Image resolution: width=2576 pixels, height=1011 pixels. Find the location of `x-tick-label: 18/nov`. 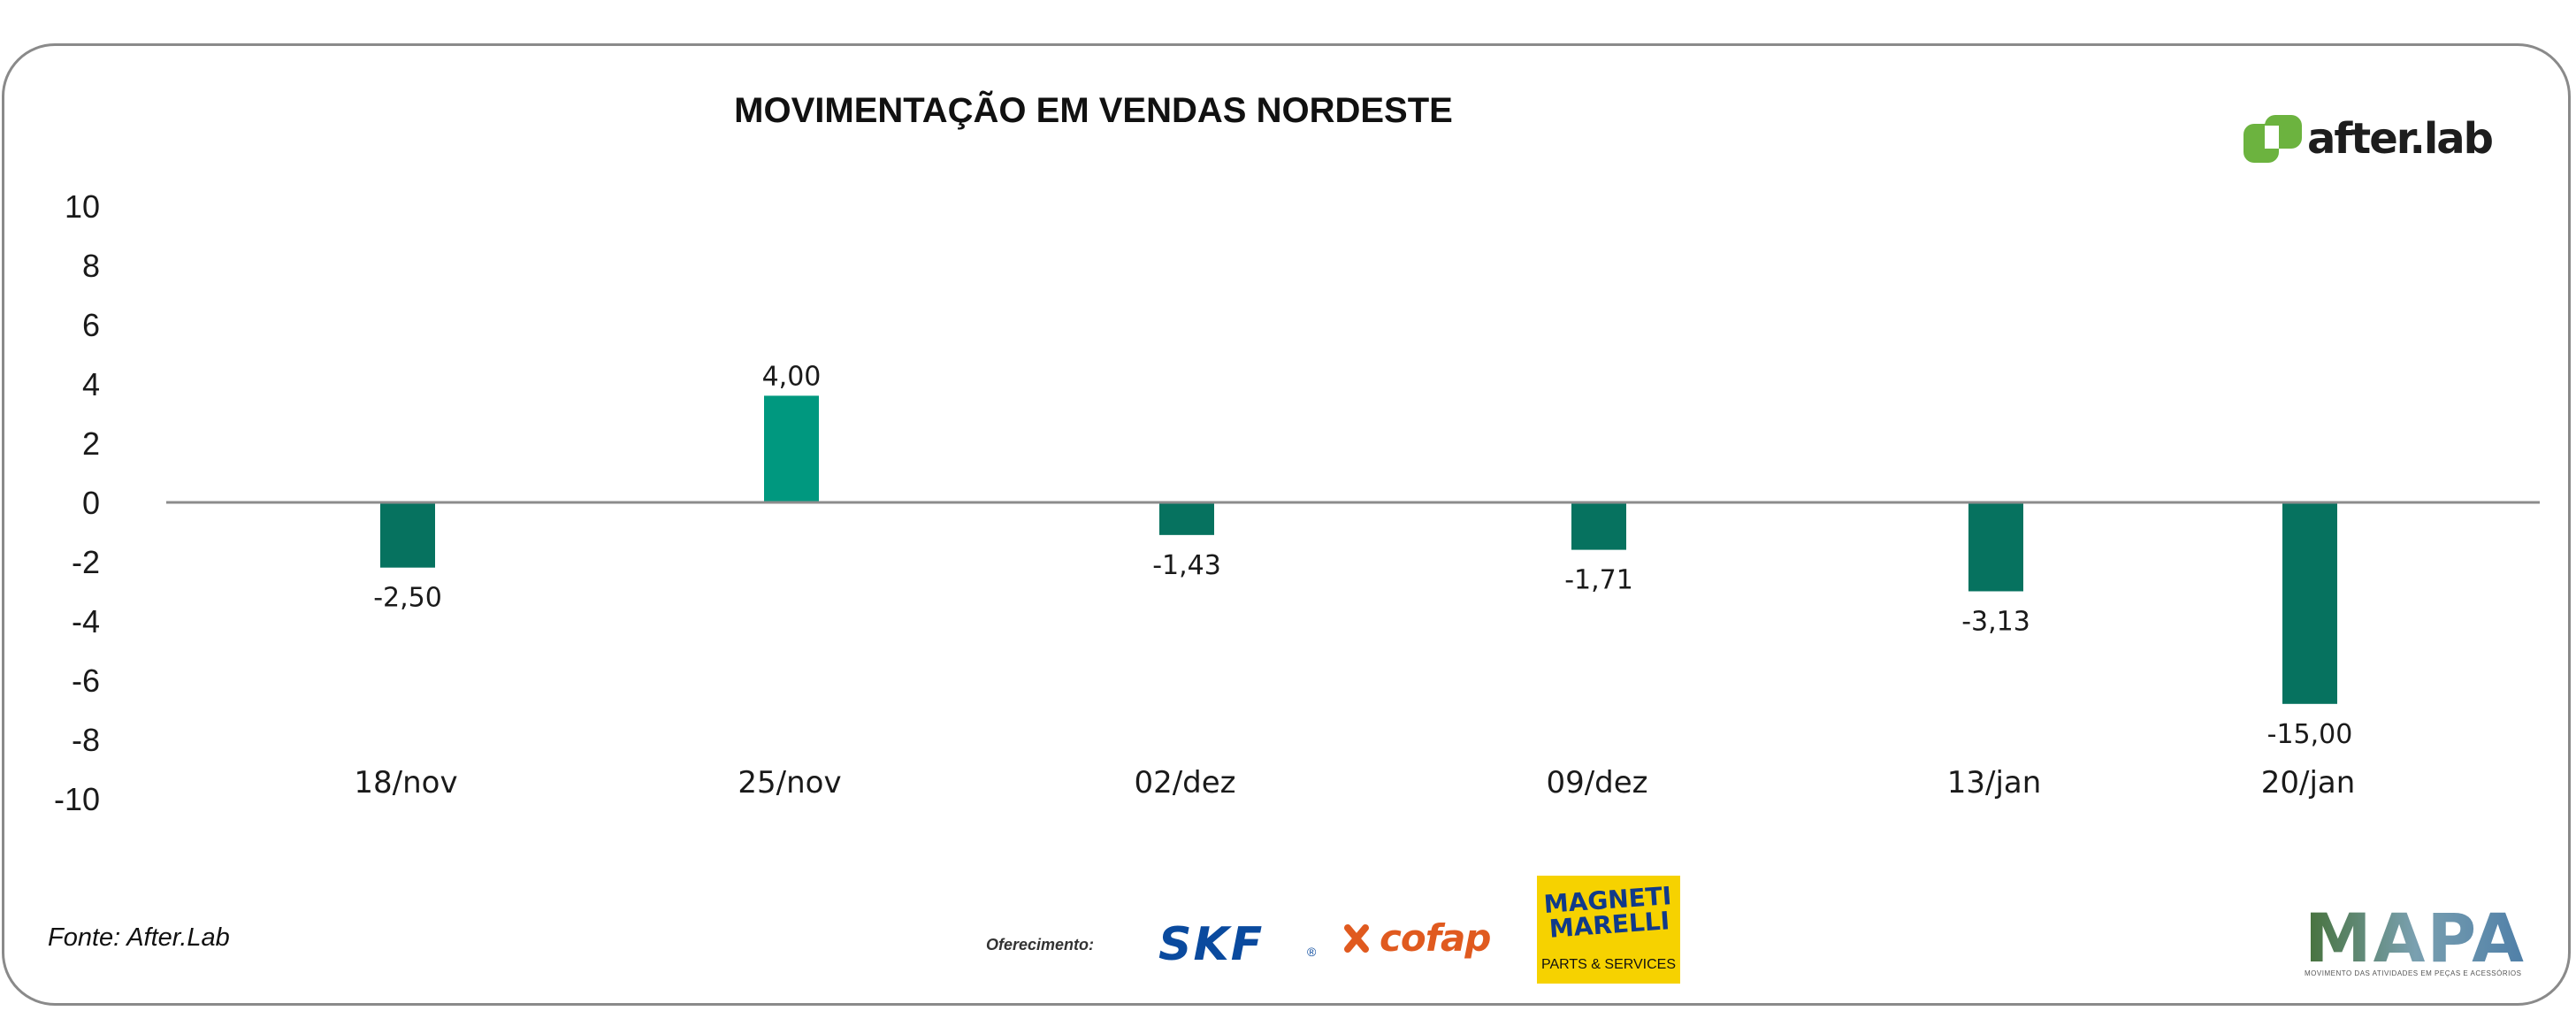

x-tick-label: 18/nov is located at coordinates (405, 782).